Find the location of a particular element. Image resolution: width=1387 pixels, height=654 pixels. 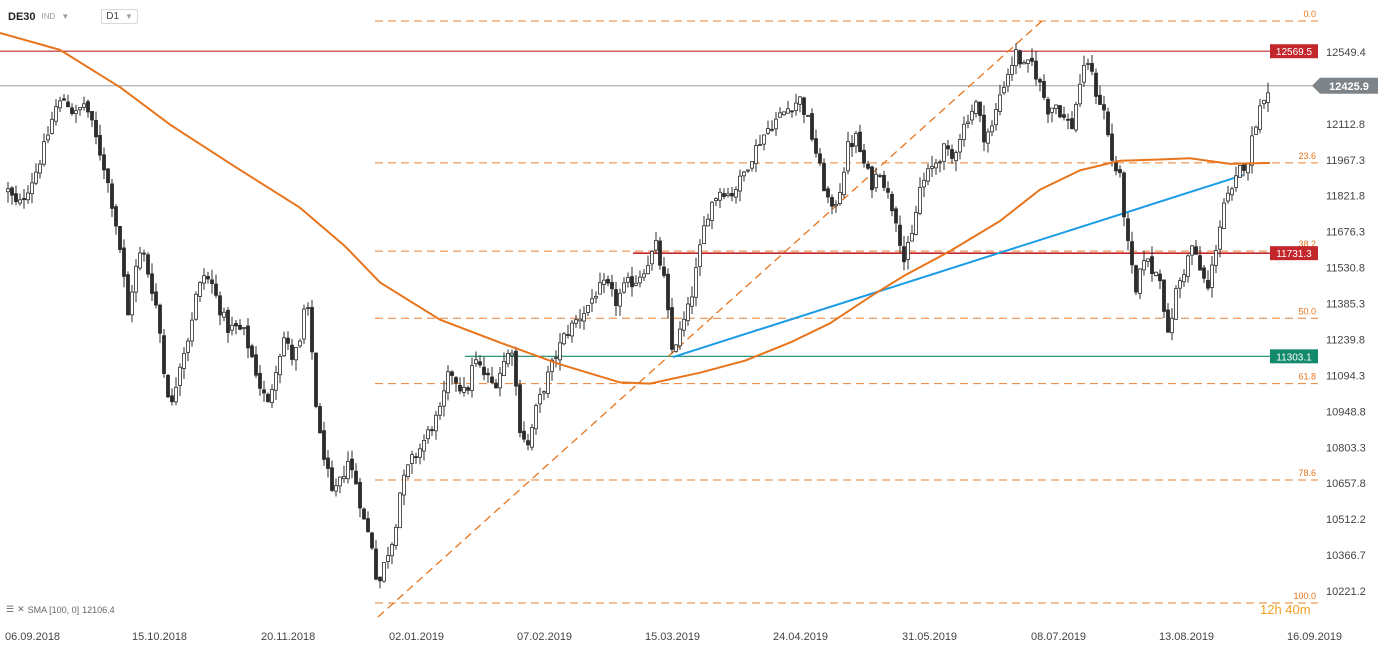

price-level-tag-label: 12569.5 is located at coordinates (1294, 52).